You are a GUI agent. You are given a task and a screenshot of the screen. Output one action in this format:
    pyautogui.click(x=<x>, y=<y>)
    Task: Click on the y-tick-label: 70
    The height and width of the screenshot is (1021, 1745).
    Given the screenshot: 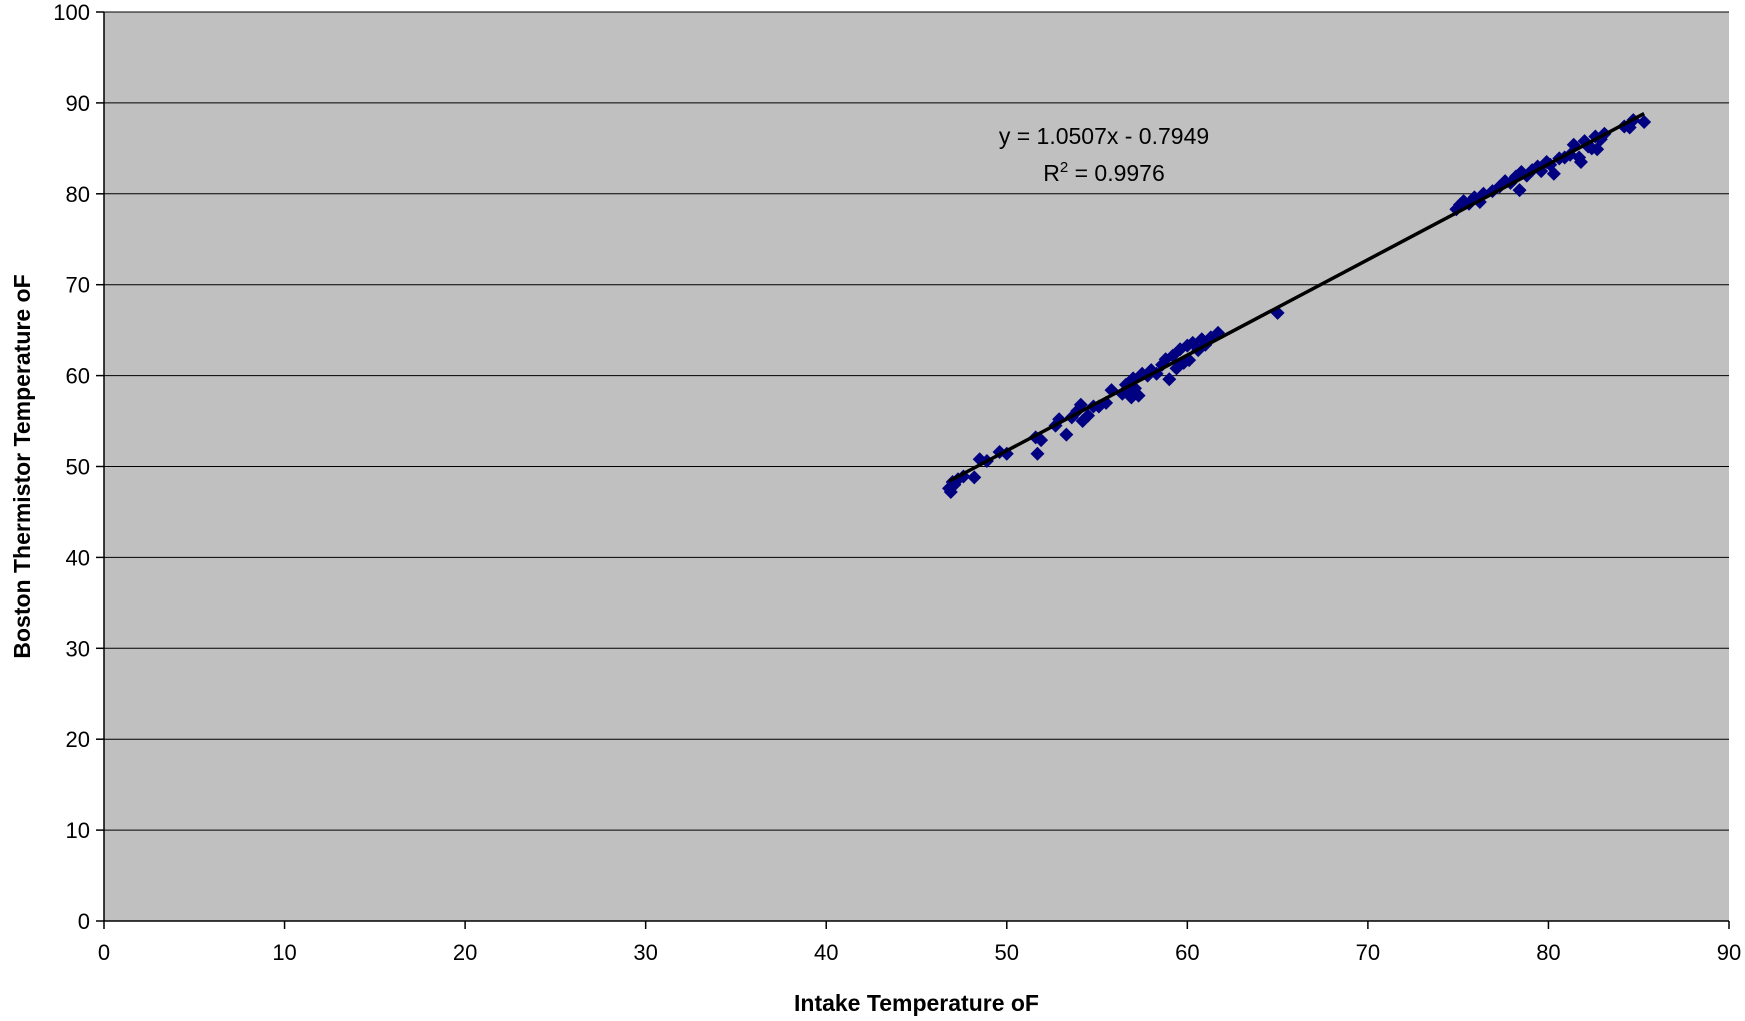 What is the action you would take?
    pyautogui.click(x=78, y=285)
    